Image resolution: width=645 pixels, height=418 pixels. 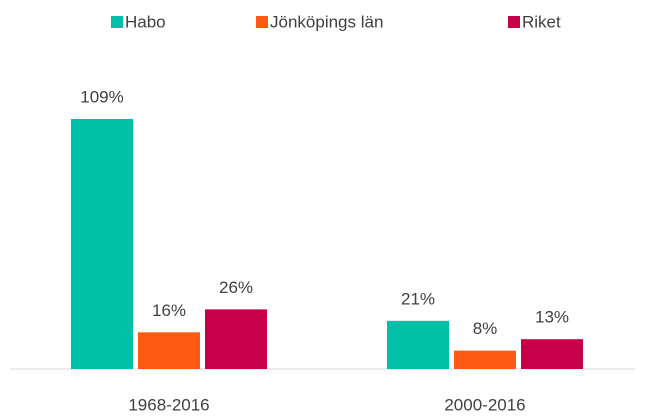 I want to click on legend-label: Habo, so click(x=145, y=21).